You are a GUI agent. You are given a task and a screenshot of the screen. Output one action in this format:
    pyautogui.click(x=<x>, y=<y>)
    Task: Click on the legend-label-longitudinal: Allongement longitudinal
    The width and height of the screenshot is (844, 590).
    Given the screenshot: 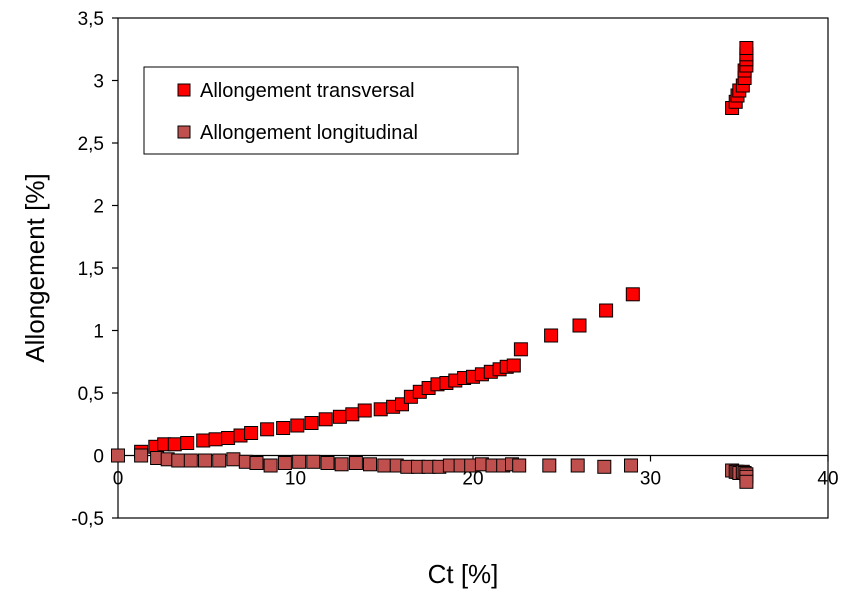 What is the action you would take?
    pyautogui.click(x=309, y=133)
    